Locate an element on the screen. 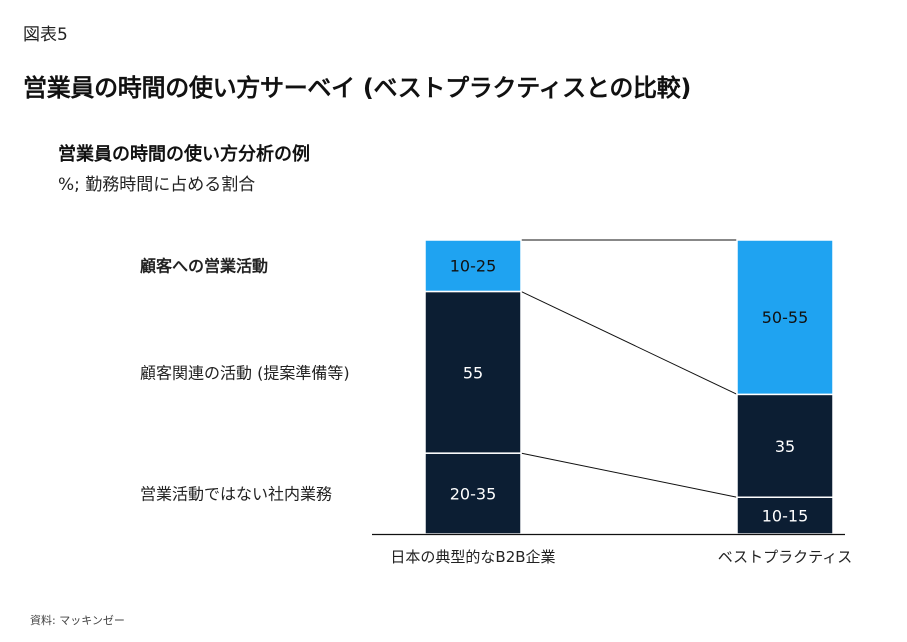 This screenshot has width=907, height=642. x-category-label: ベストプラクティス is located at coordinates (785, 557).